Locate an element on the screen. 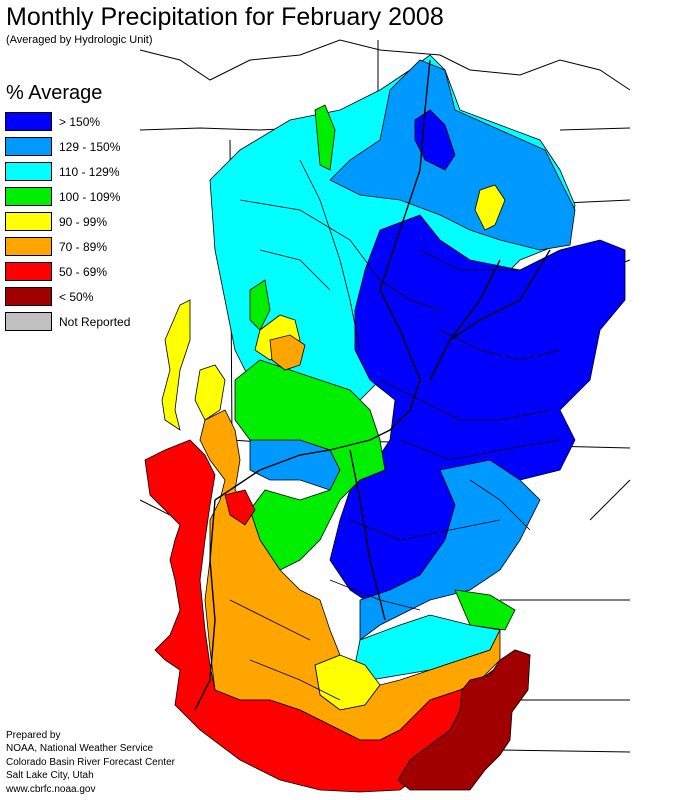 This screenshot has height=800, width=690. legend-label: 50 - 69% is located at coordinates (83, 271).